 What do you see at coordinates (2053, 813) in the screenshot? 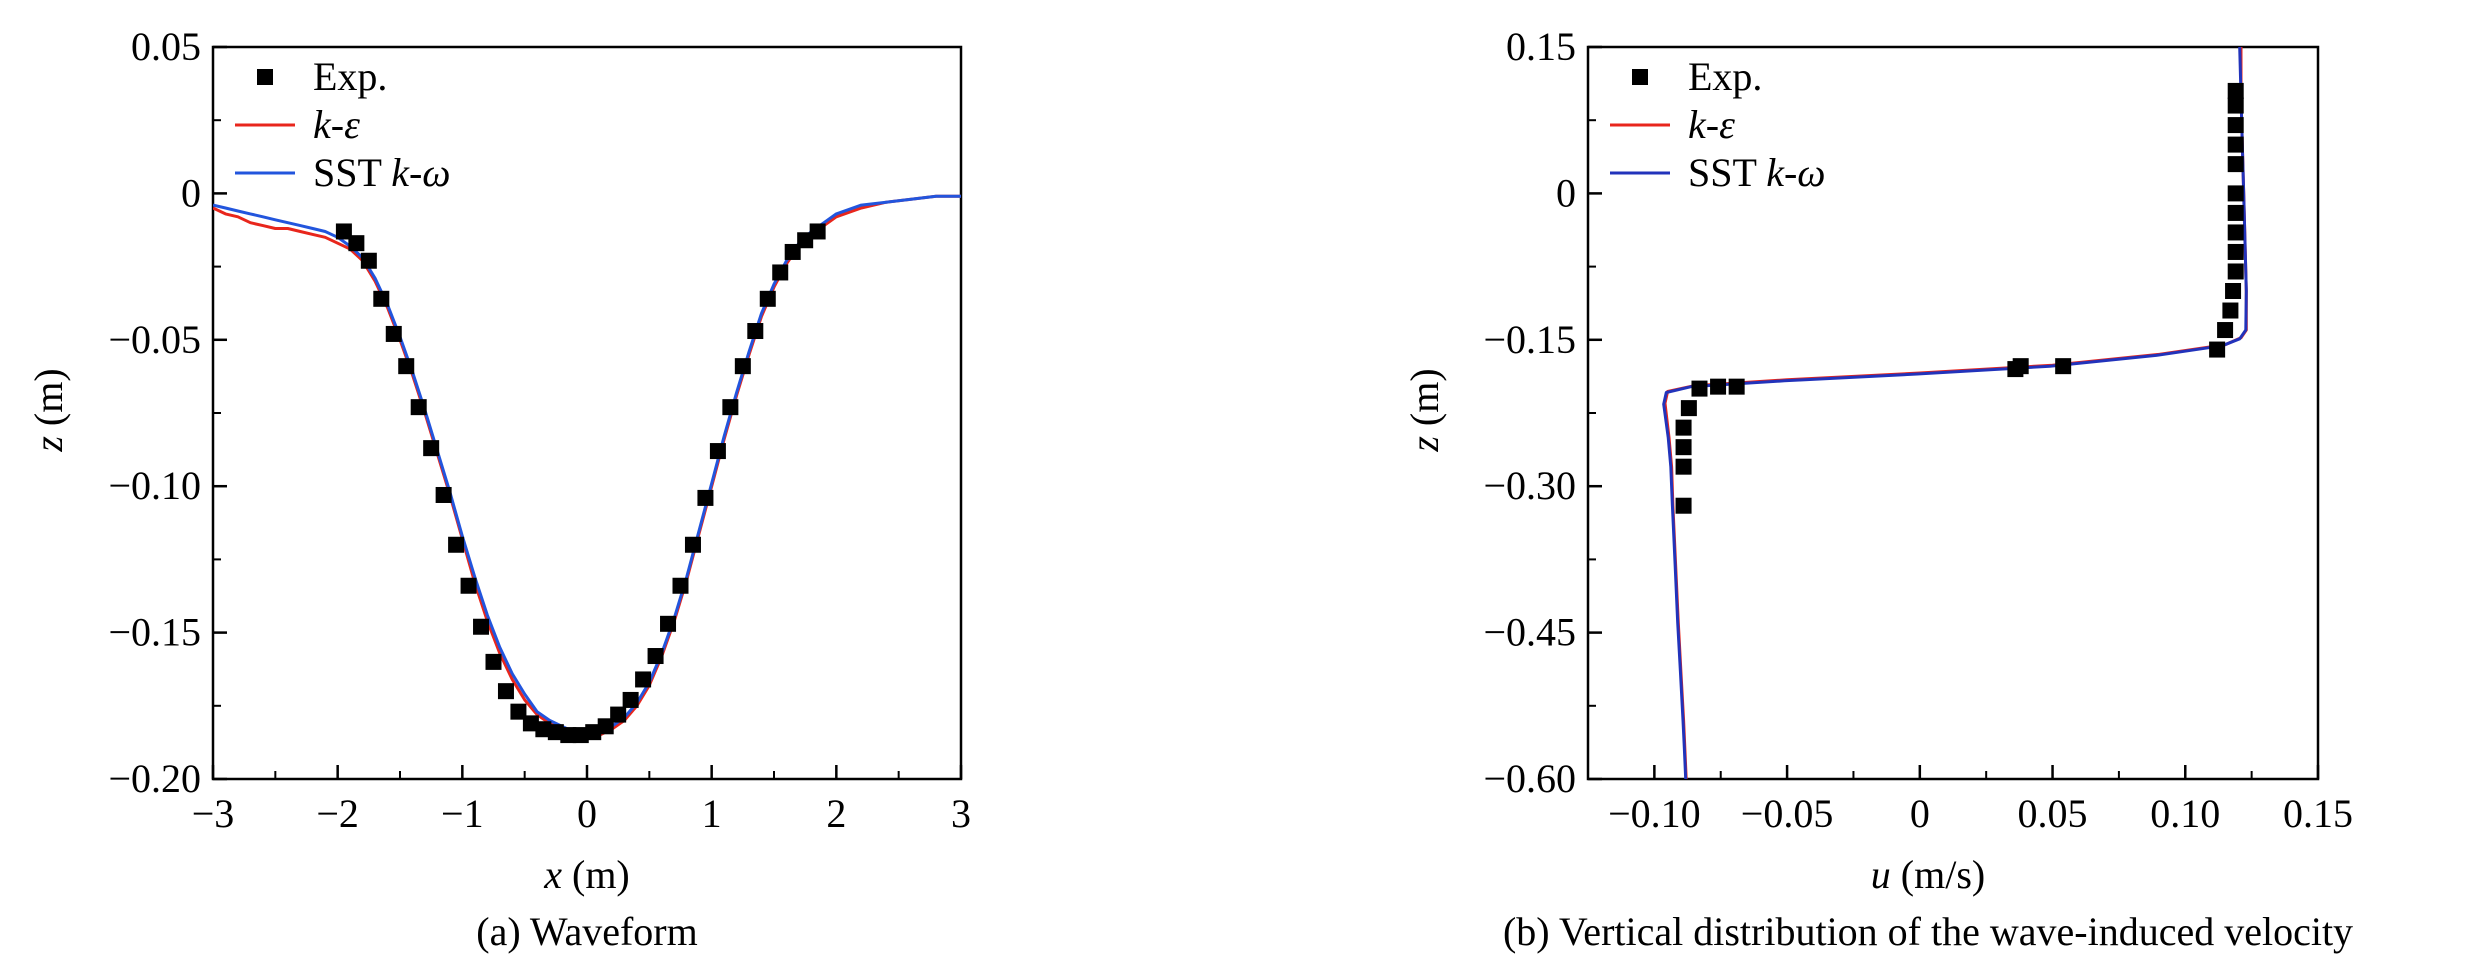
I see `x-tick-label: 0.05` at bounding box center [2053, 813].